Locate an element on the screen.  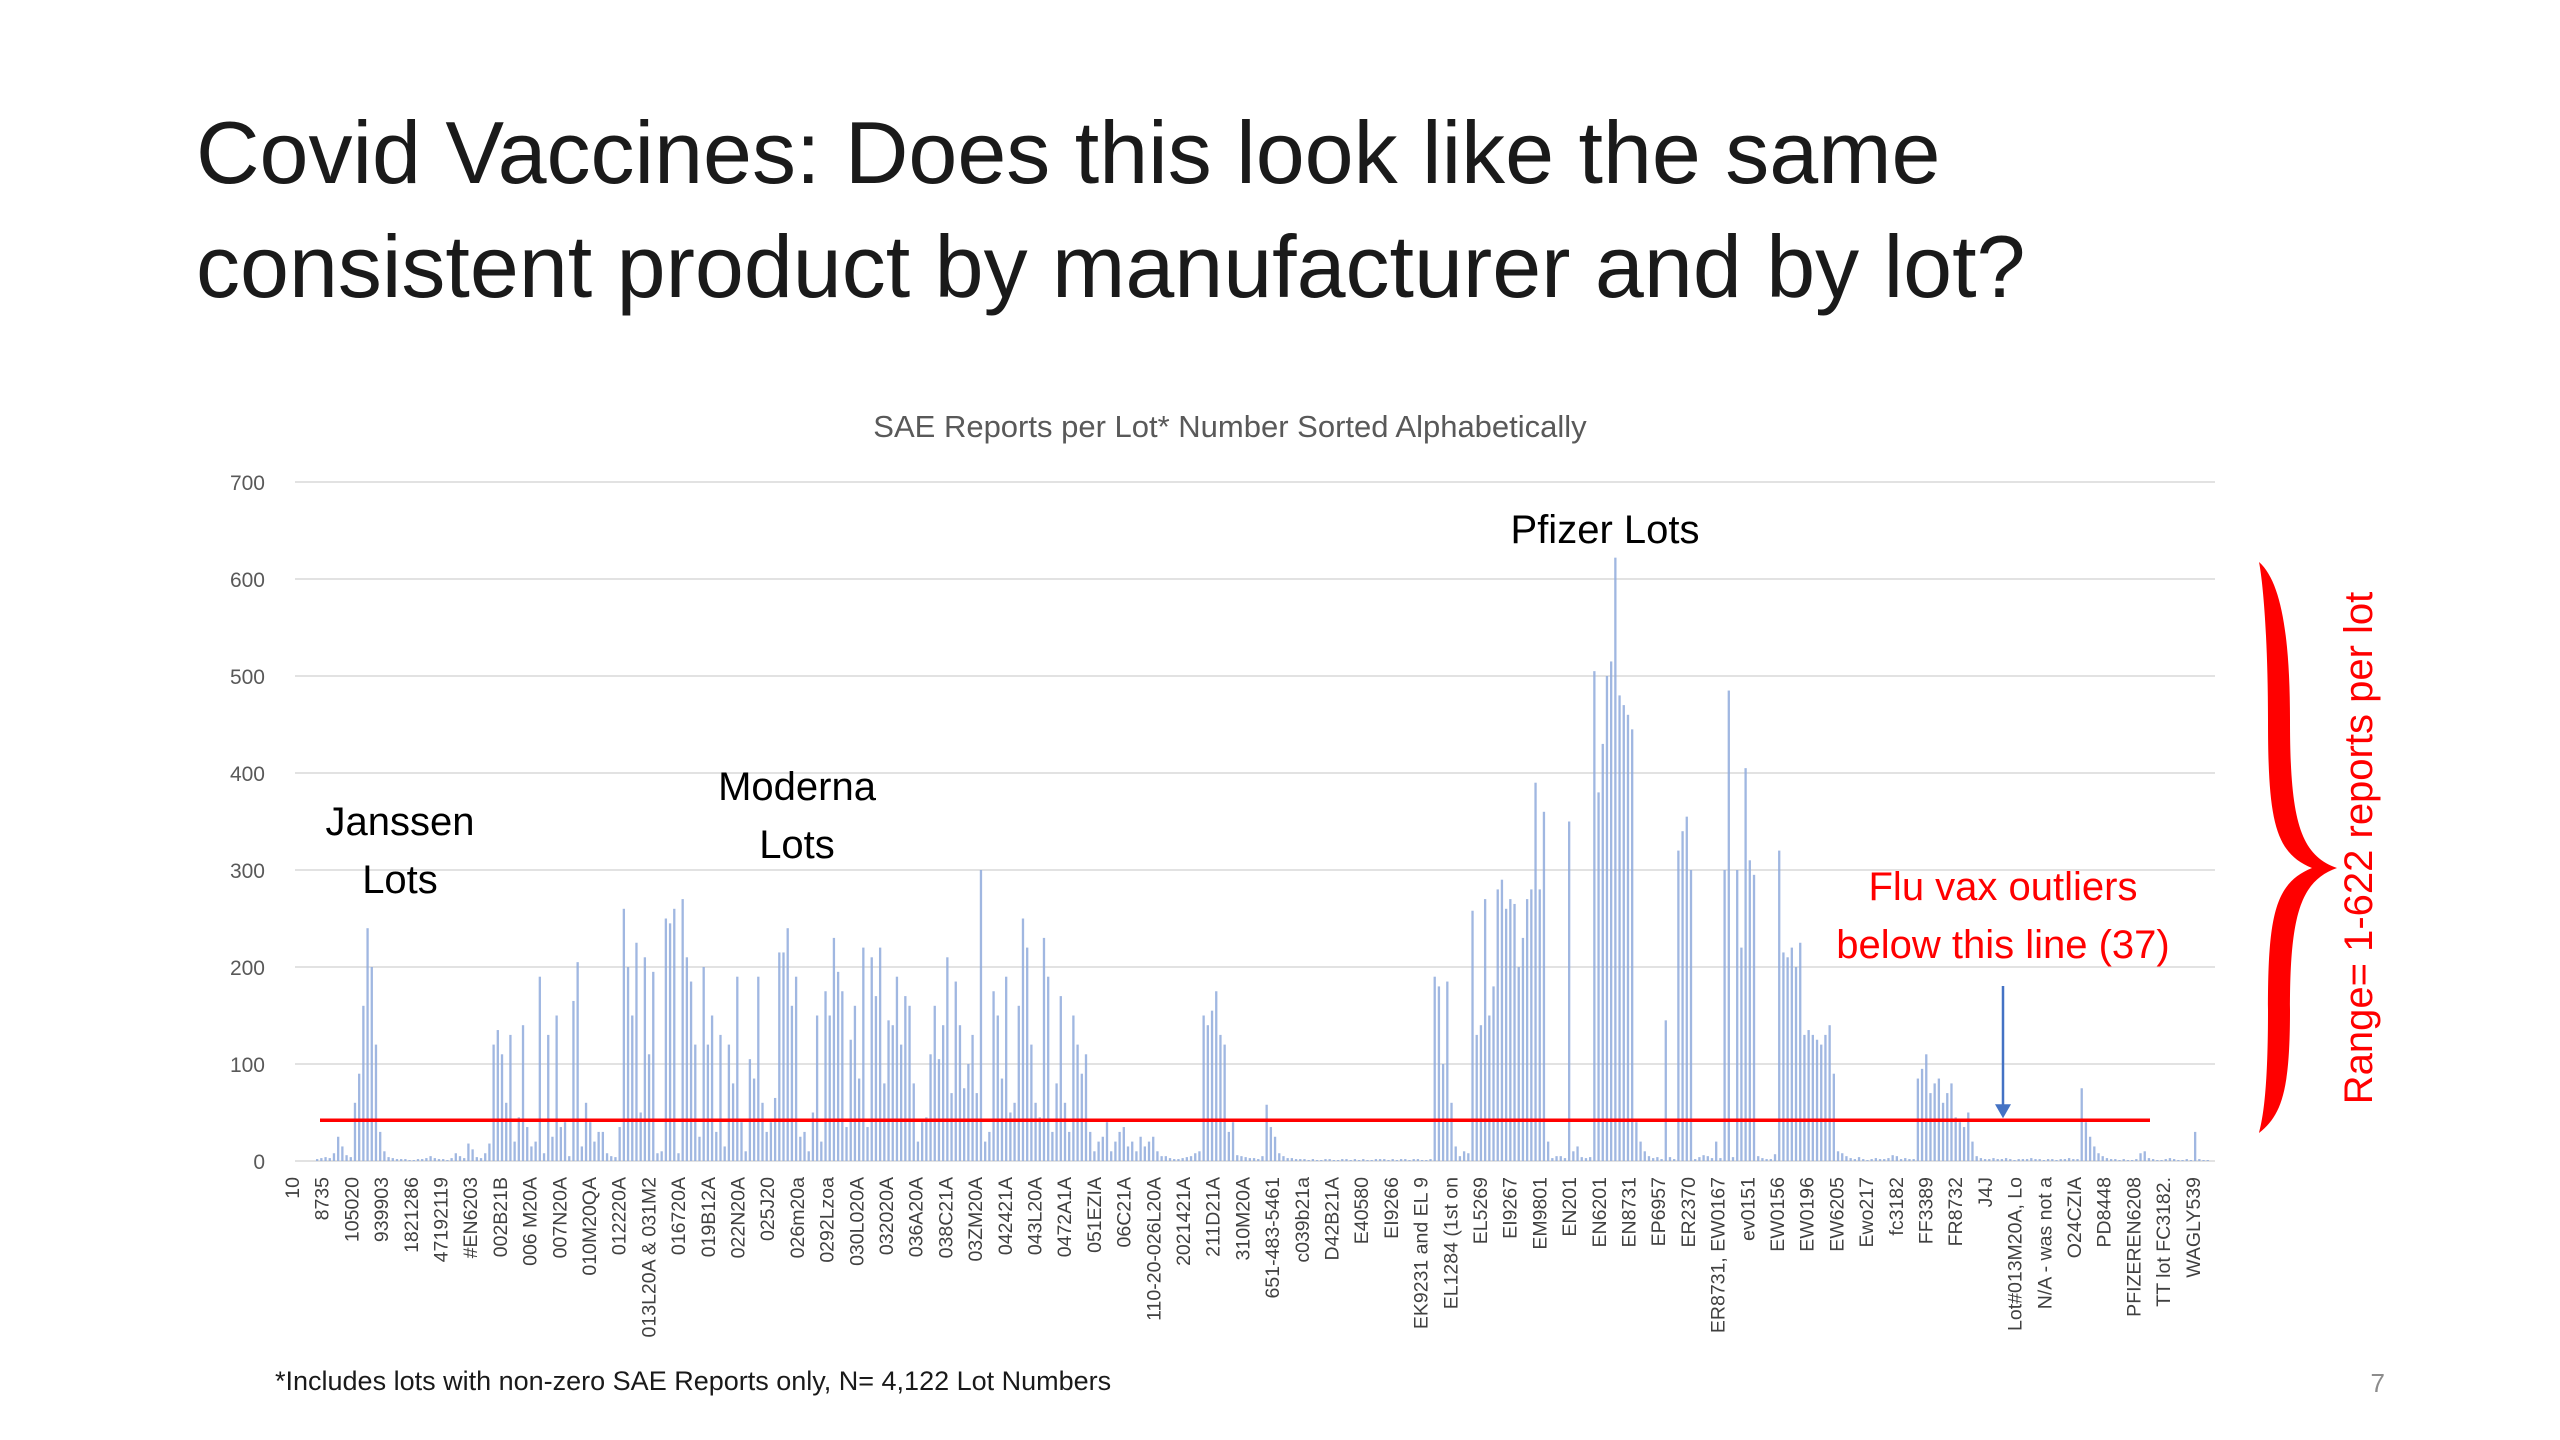
arrow-head is located at coordinates (2003, 1111).